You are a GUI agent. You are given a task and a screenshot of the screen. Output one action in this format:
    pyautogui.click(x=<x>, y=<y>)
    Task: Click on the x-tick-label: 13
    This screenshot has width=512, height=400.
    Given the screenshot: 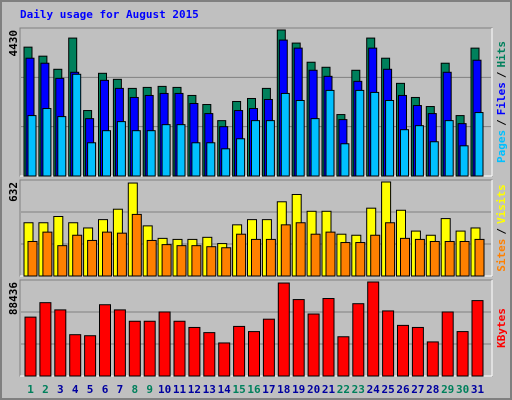 What is the action you would take?
    pyautogui.click(x=209, y=389)
    